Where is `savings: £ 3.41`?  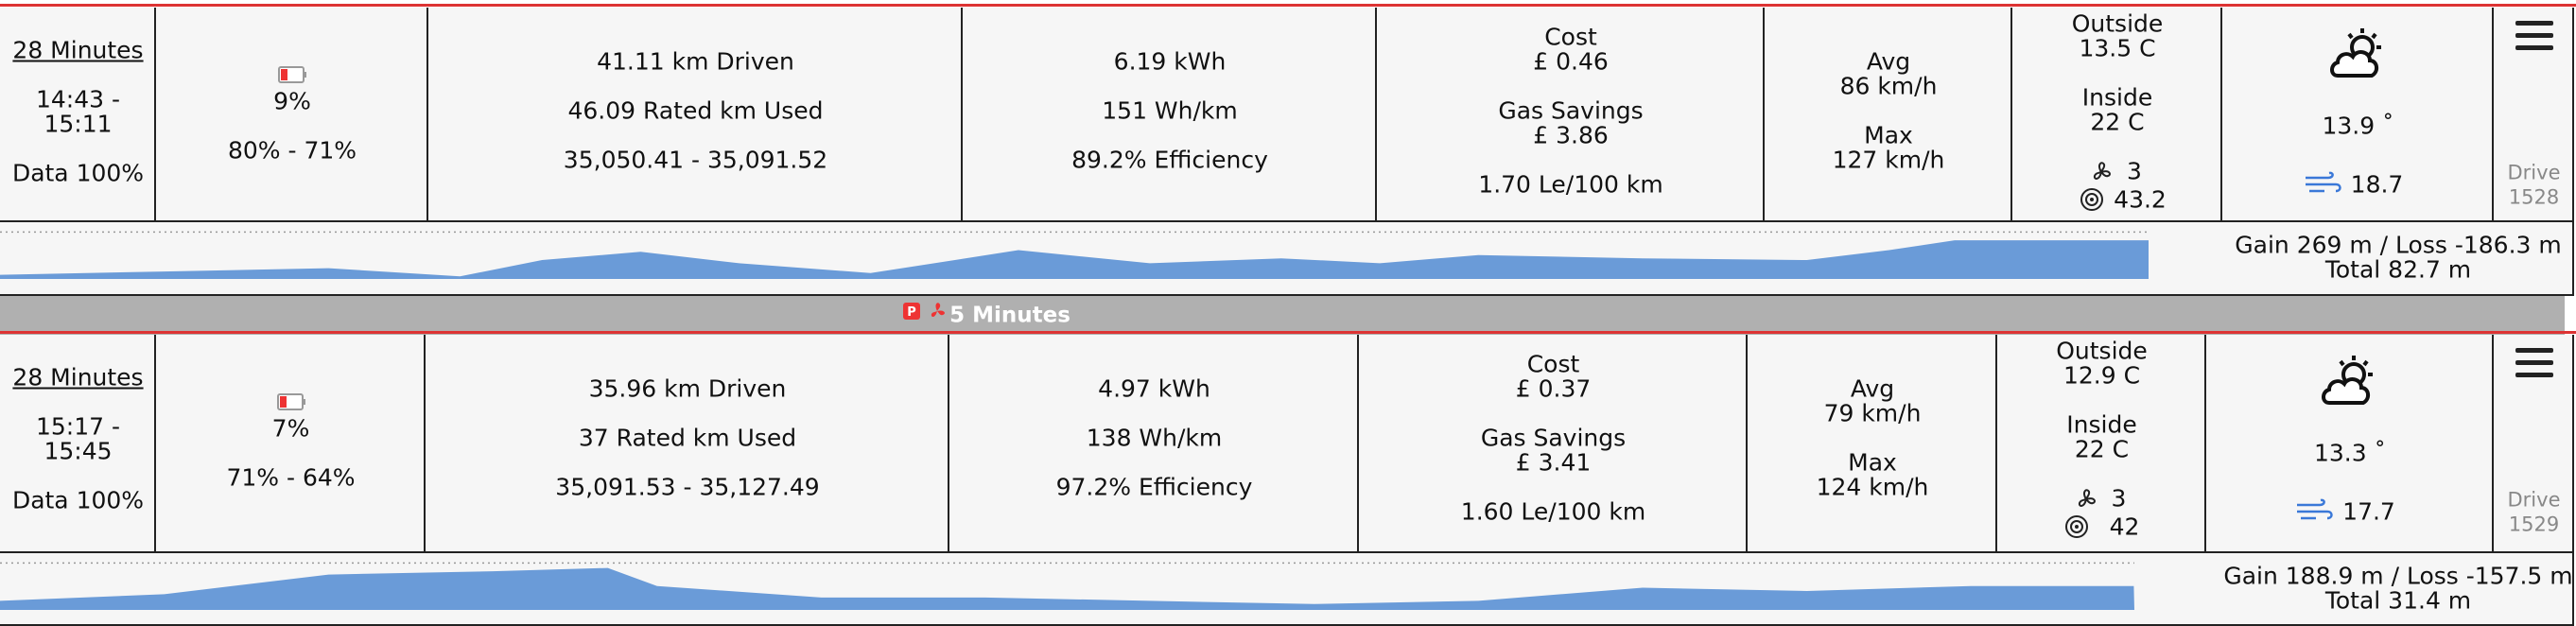 savings: £ 3.41 is located at coordinates (1553, 463).